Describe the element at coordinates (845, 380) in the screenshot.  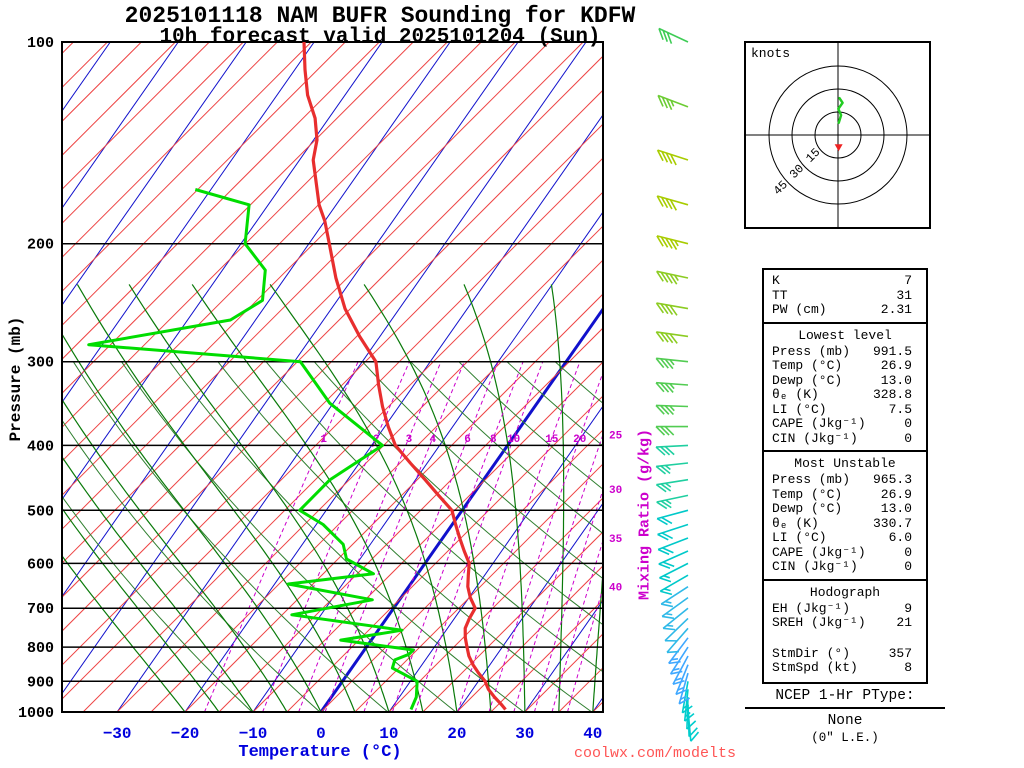
I see `stat-row: Dewp (°C) 13.0` at that location.